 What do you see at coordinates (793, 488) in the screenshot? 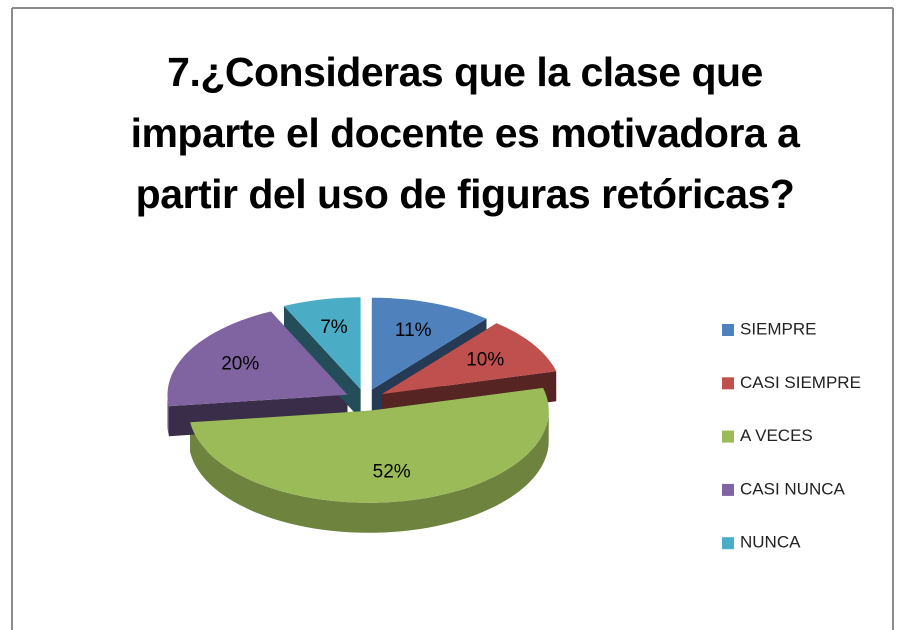
I see `legend-label: CASI NUNCA` at bounding box center [793, 488].